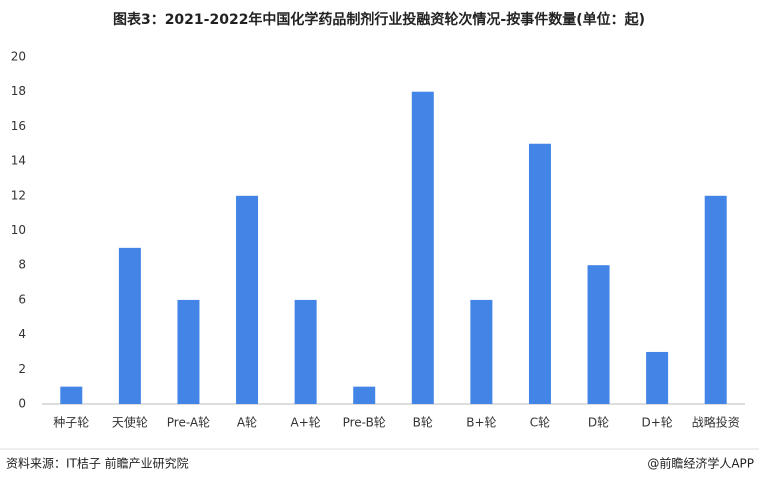 This screenshot has height=483, width=759. What do you see at coordinates (716, 422) in the screenshot?
I see `x-tick-label: 战略投资` at bounding box center [716, 422].